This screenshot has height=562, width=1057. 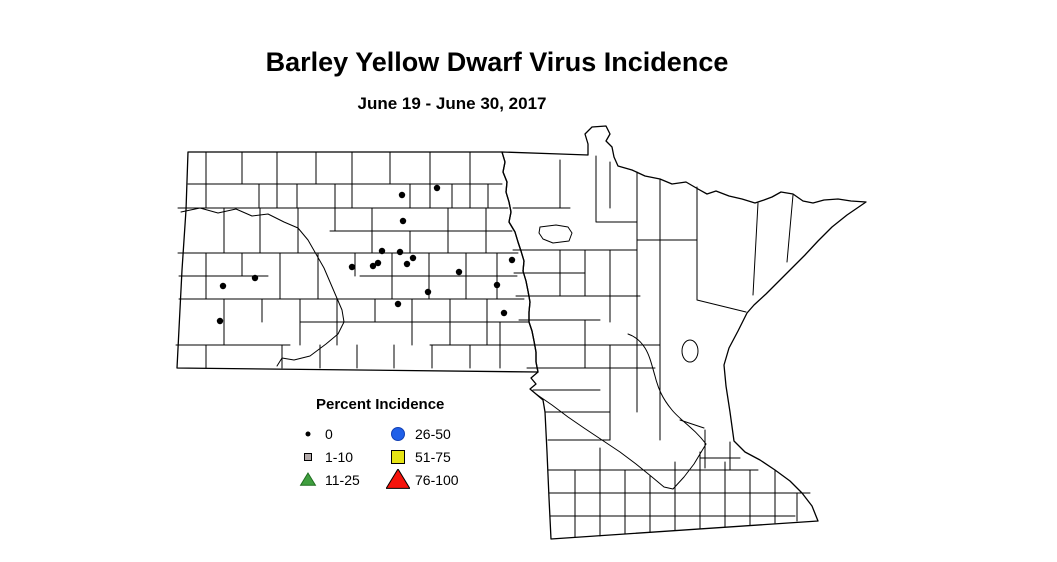 I want to click on red-lake, so click(x=555, y=234).